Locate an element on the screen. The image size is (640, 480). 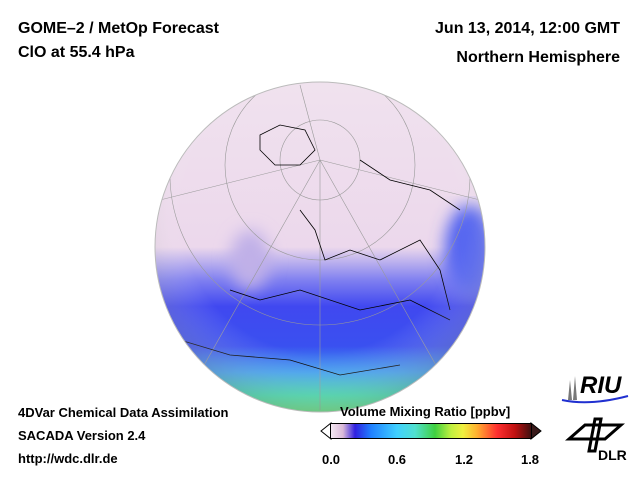
colorbar-tick: 0.0 is located at coordinates (331, 459).